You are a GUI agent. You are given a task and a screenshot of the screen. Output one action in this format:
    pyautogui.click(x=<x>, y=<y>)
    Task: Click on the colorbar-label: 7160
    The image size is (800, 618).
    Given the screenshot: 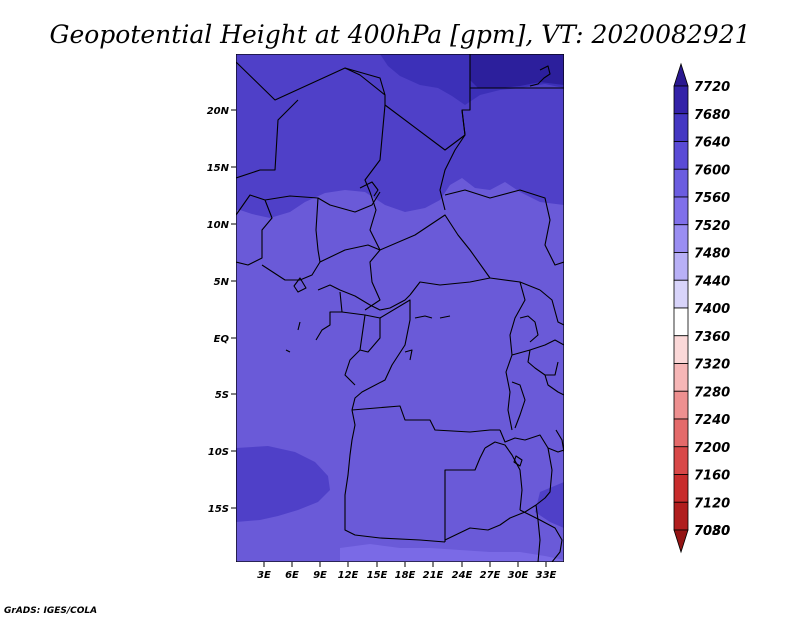 What is the action you would take?
    pyautogui.click(x=712, y=476)
    